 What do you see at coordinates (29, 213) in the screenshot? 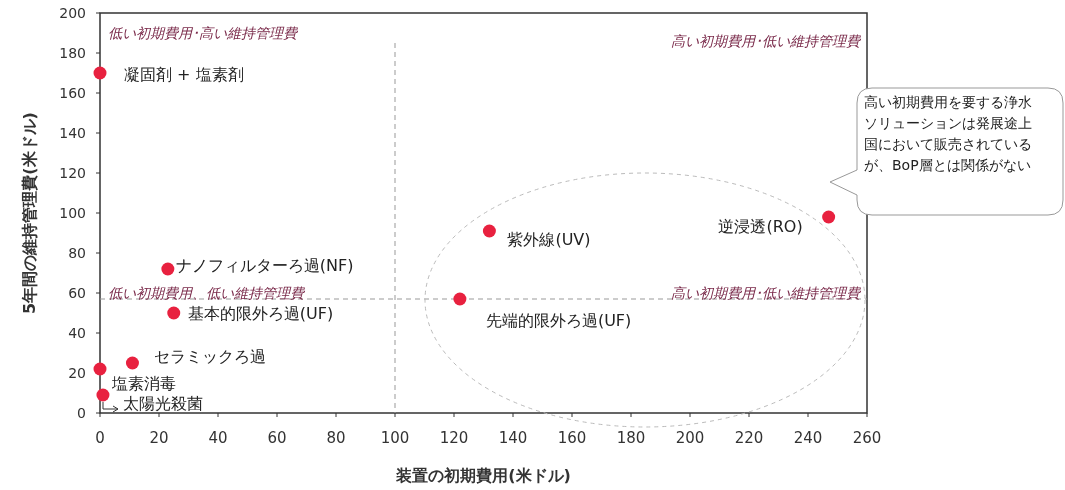
I see `y-axis-title: 5年間の維持管理費(米ドル)` at bounding box center [29, 213].